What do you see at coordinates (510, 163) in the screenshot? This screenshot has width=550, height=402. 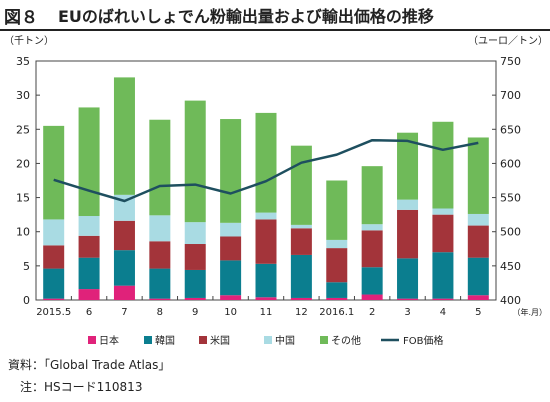 I see `right-tick-label: 600` at bounding box center [510, 163].